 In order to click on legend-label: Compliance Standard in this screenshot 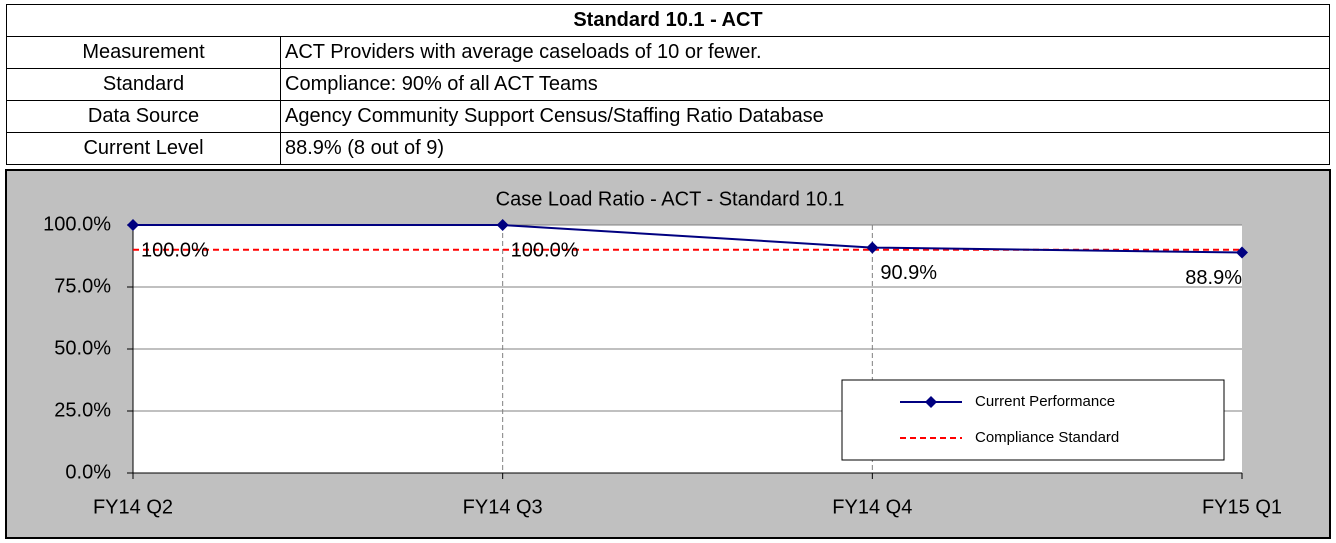, I will do `click(1047, 437)`.